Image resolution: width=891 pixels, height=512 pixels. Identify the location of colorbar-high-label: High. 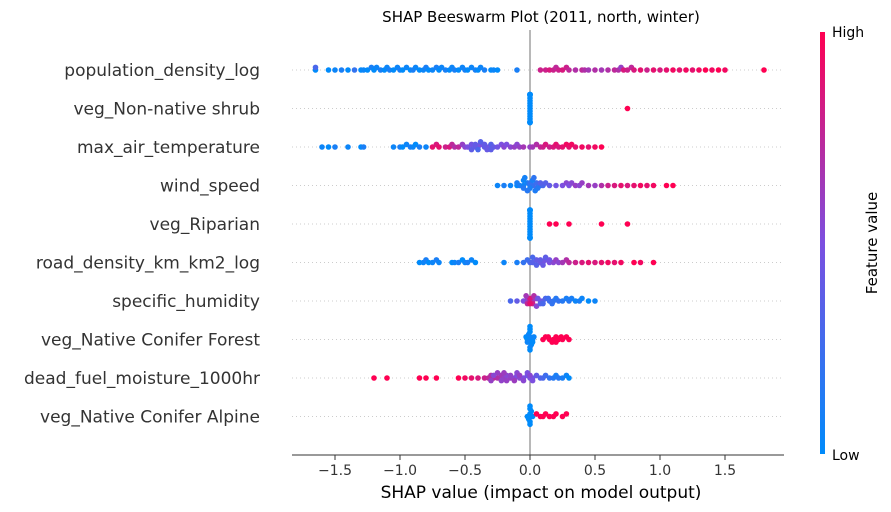
(848, 33).